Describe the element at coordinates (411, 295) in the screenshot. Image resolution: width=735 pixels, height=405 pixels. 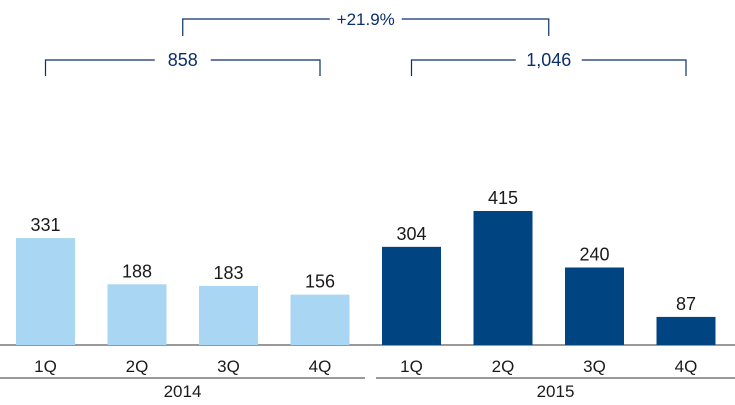
I see `bar-2015-1Q` at that location.